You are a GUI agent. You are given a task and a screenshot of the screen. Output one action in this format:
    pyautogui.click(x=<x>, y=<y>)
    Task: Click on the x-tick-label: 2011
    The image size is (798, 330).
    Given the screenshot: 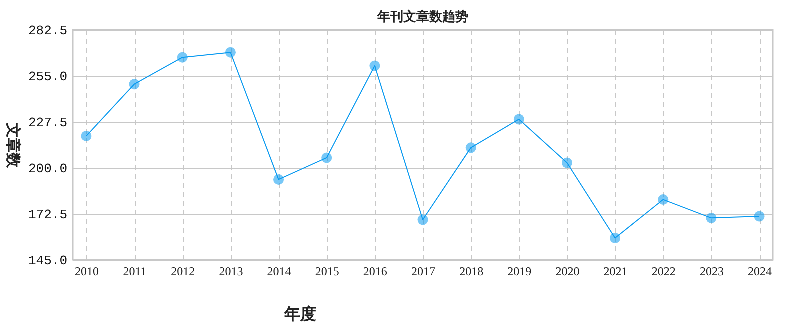 What is the action you would take?
    pyautogui.click(x=135, y=271)
    